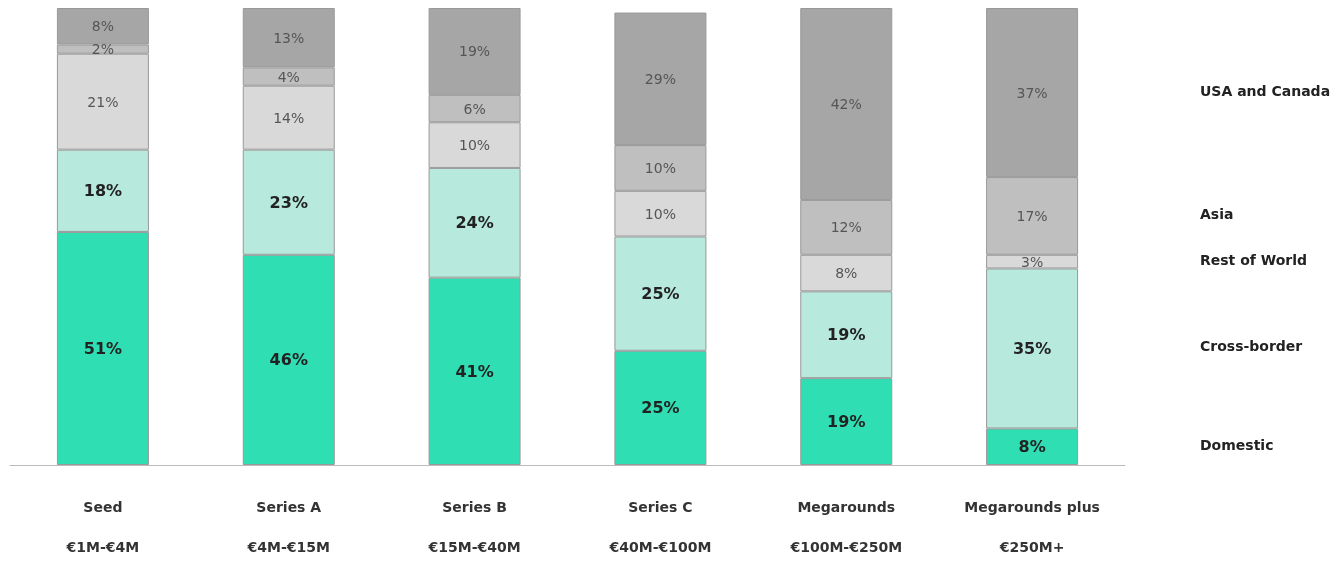  What do you see at coordinates (103, 101) in the screenshot?
I see `data-label: 21%` at bounding box center [103, 101].